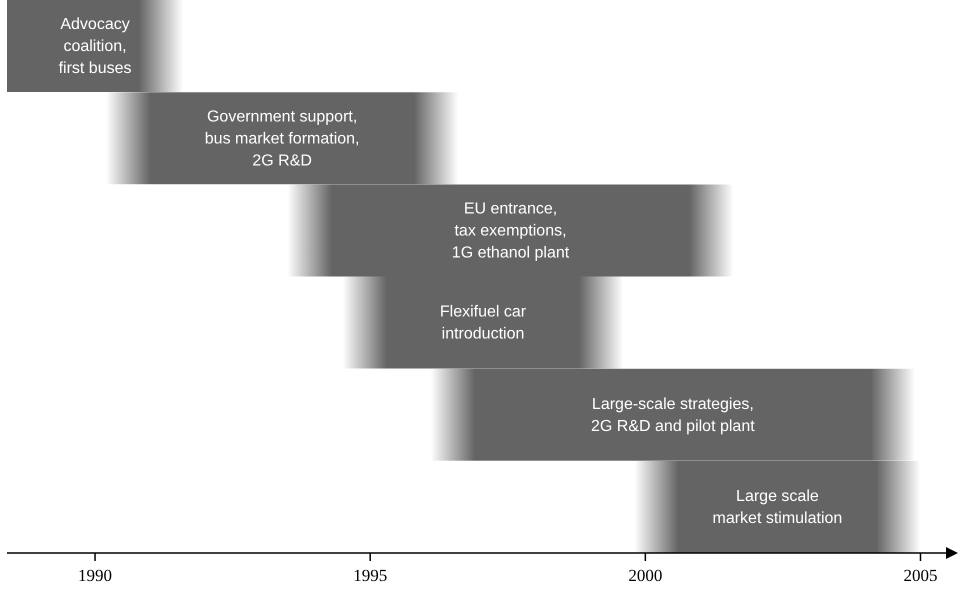 This screenshot has width=962, height=591. I want to click on x-tick-label: 1995, so click(370, 575).